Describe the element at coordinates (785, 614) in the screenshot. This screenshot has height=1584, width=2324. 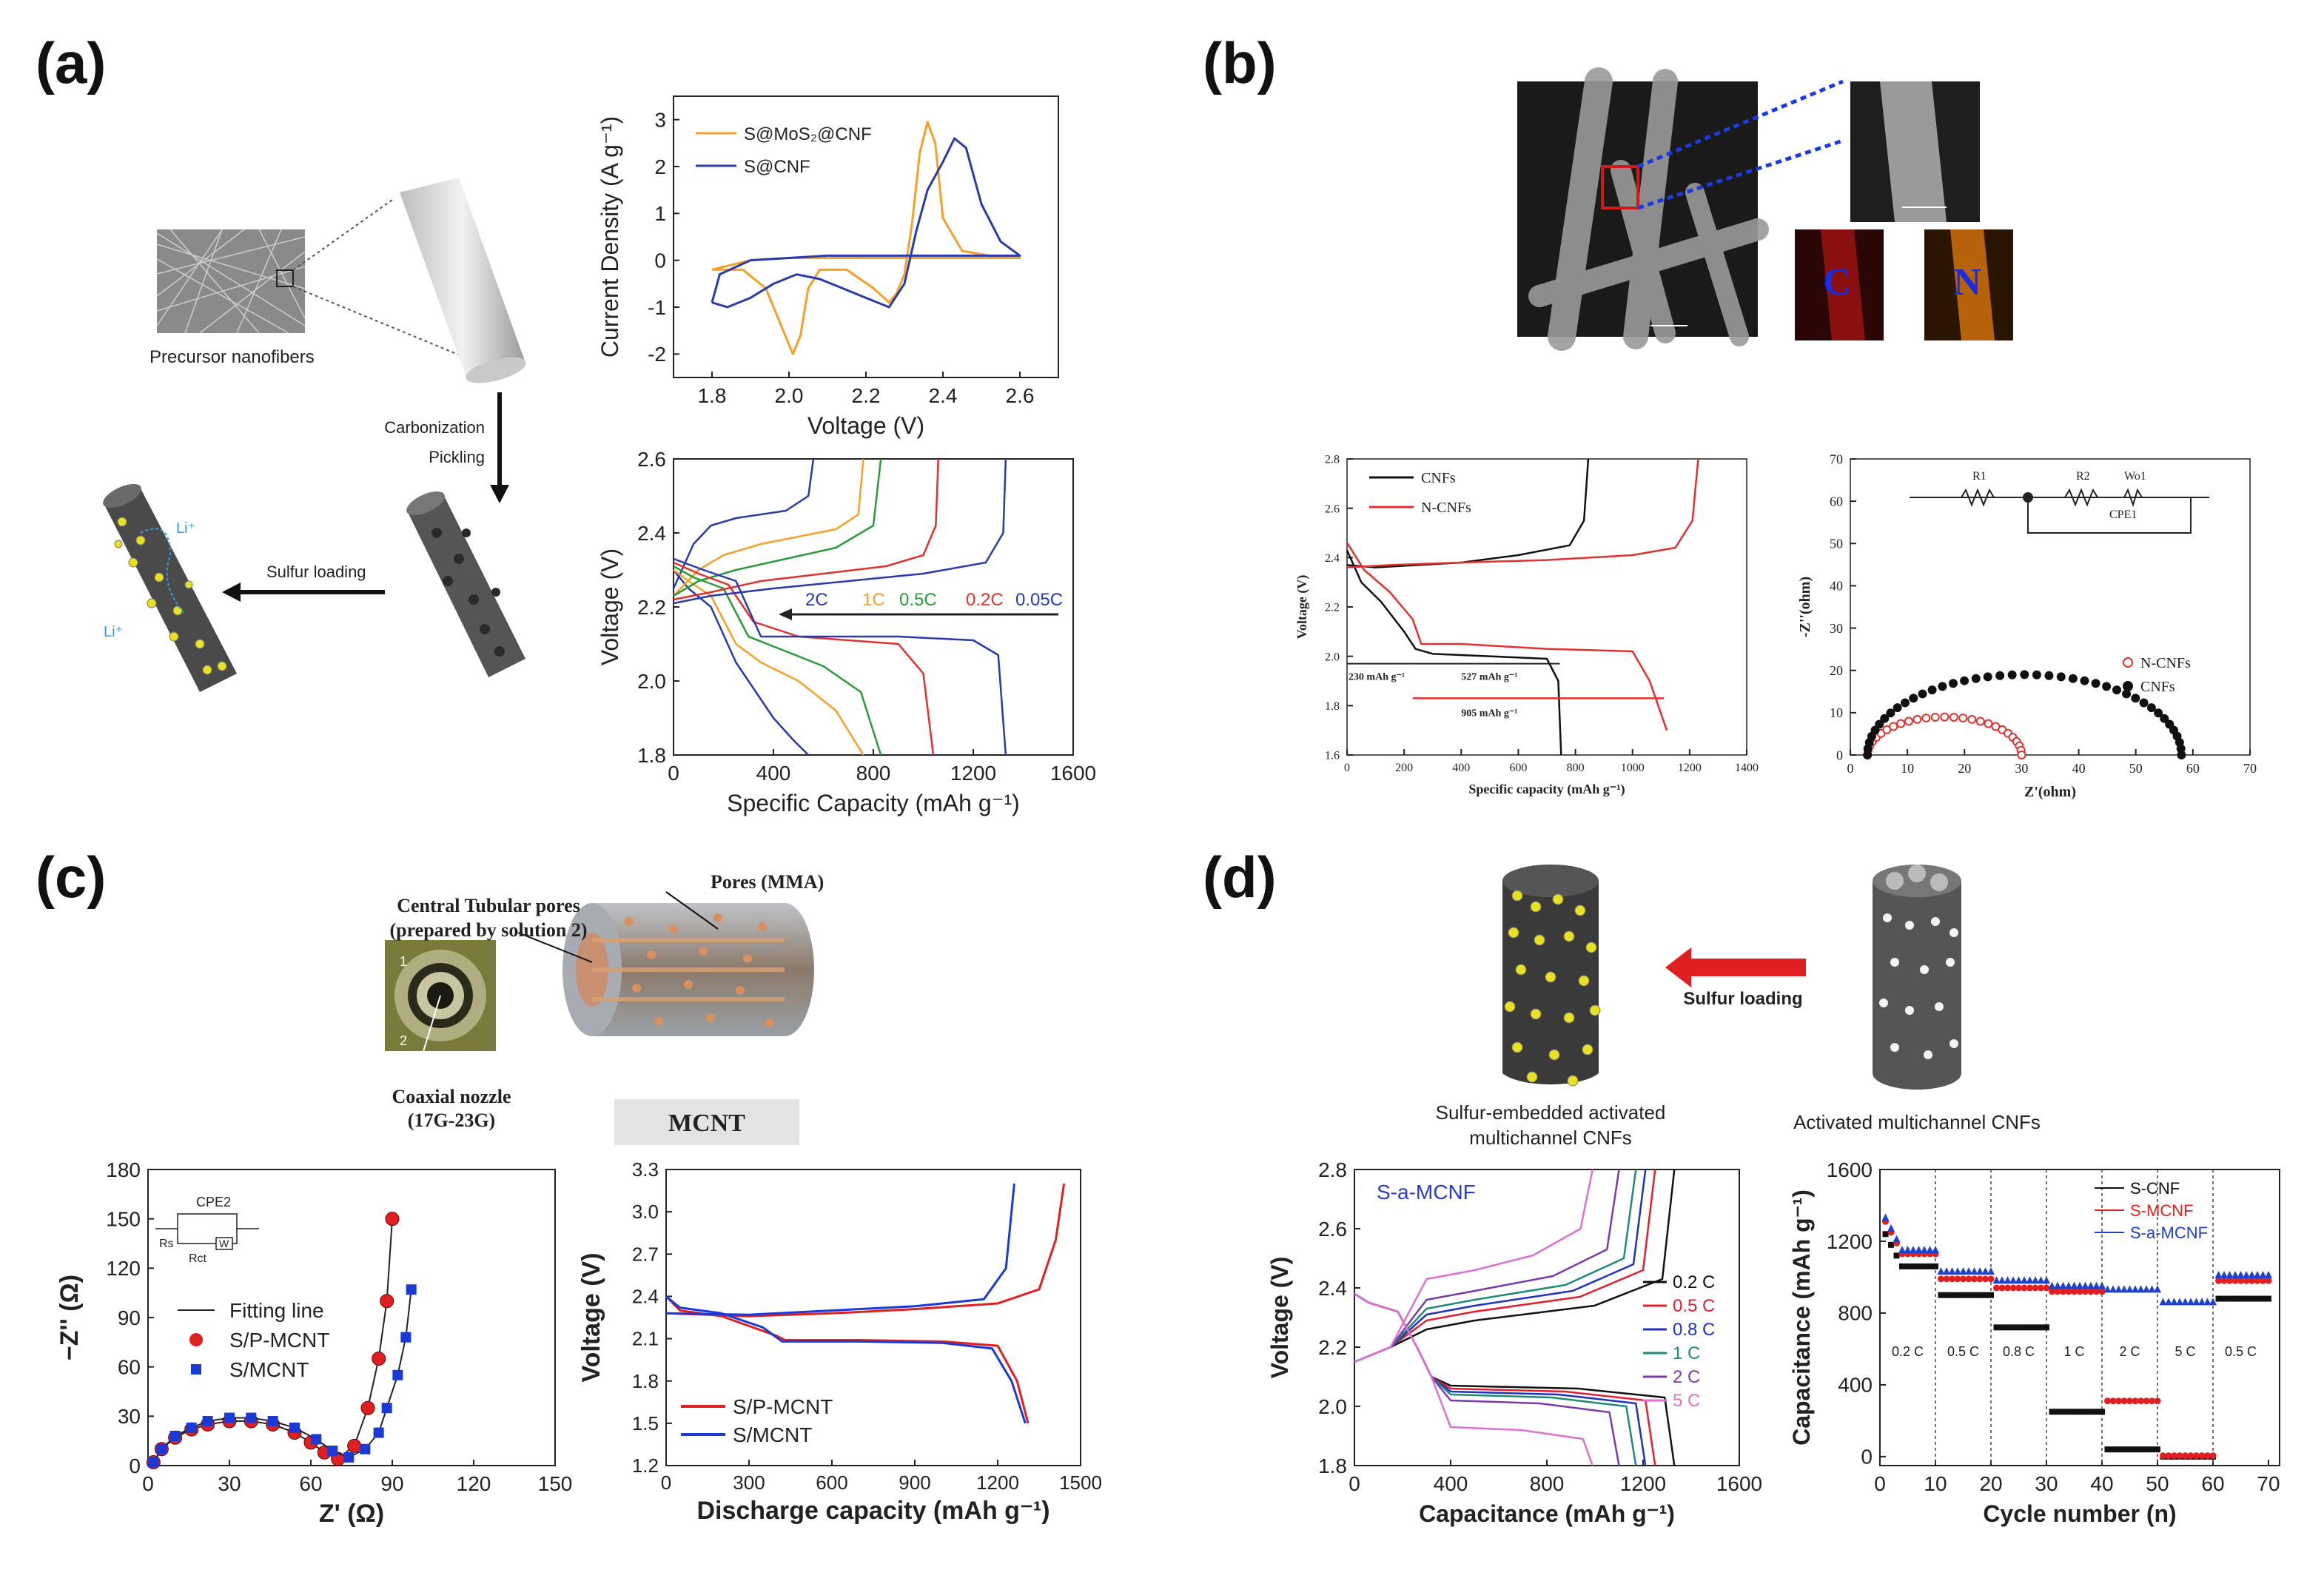
I see `rate-arrow-head` at that location.